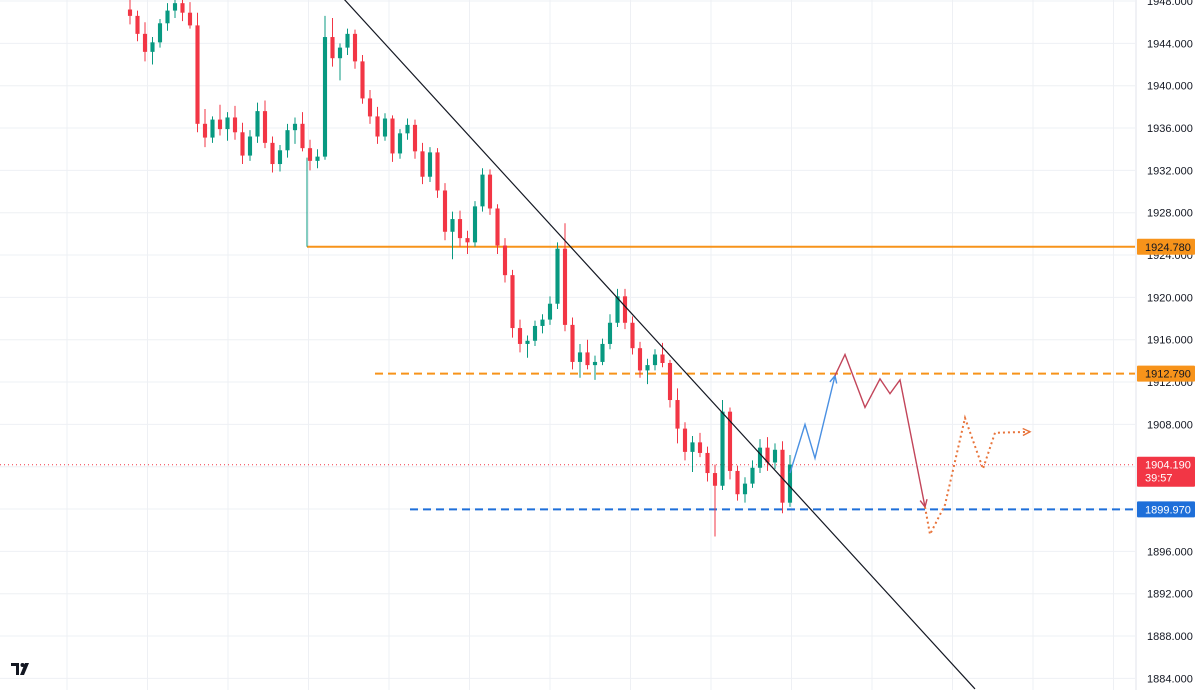  I want to click on projection-orange-dotted, so click(977, 476).